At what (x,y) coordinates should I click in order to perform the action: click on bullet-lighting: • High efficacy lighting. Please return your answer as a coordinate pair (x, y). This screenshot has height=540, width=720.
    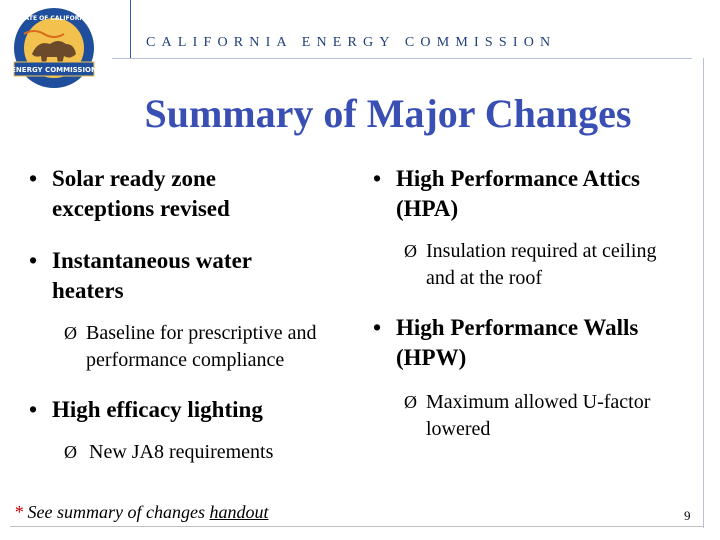
    Looking at the image, I should click on (146, 410).